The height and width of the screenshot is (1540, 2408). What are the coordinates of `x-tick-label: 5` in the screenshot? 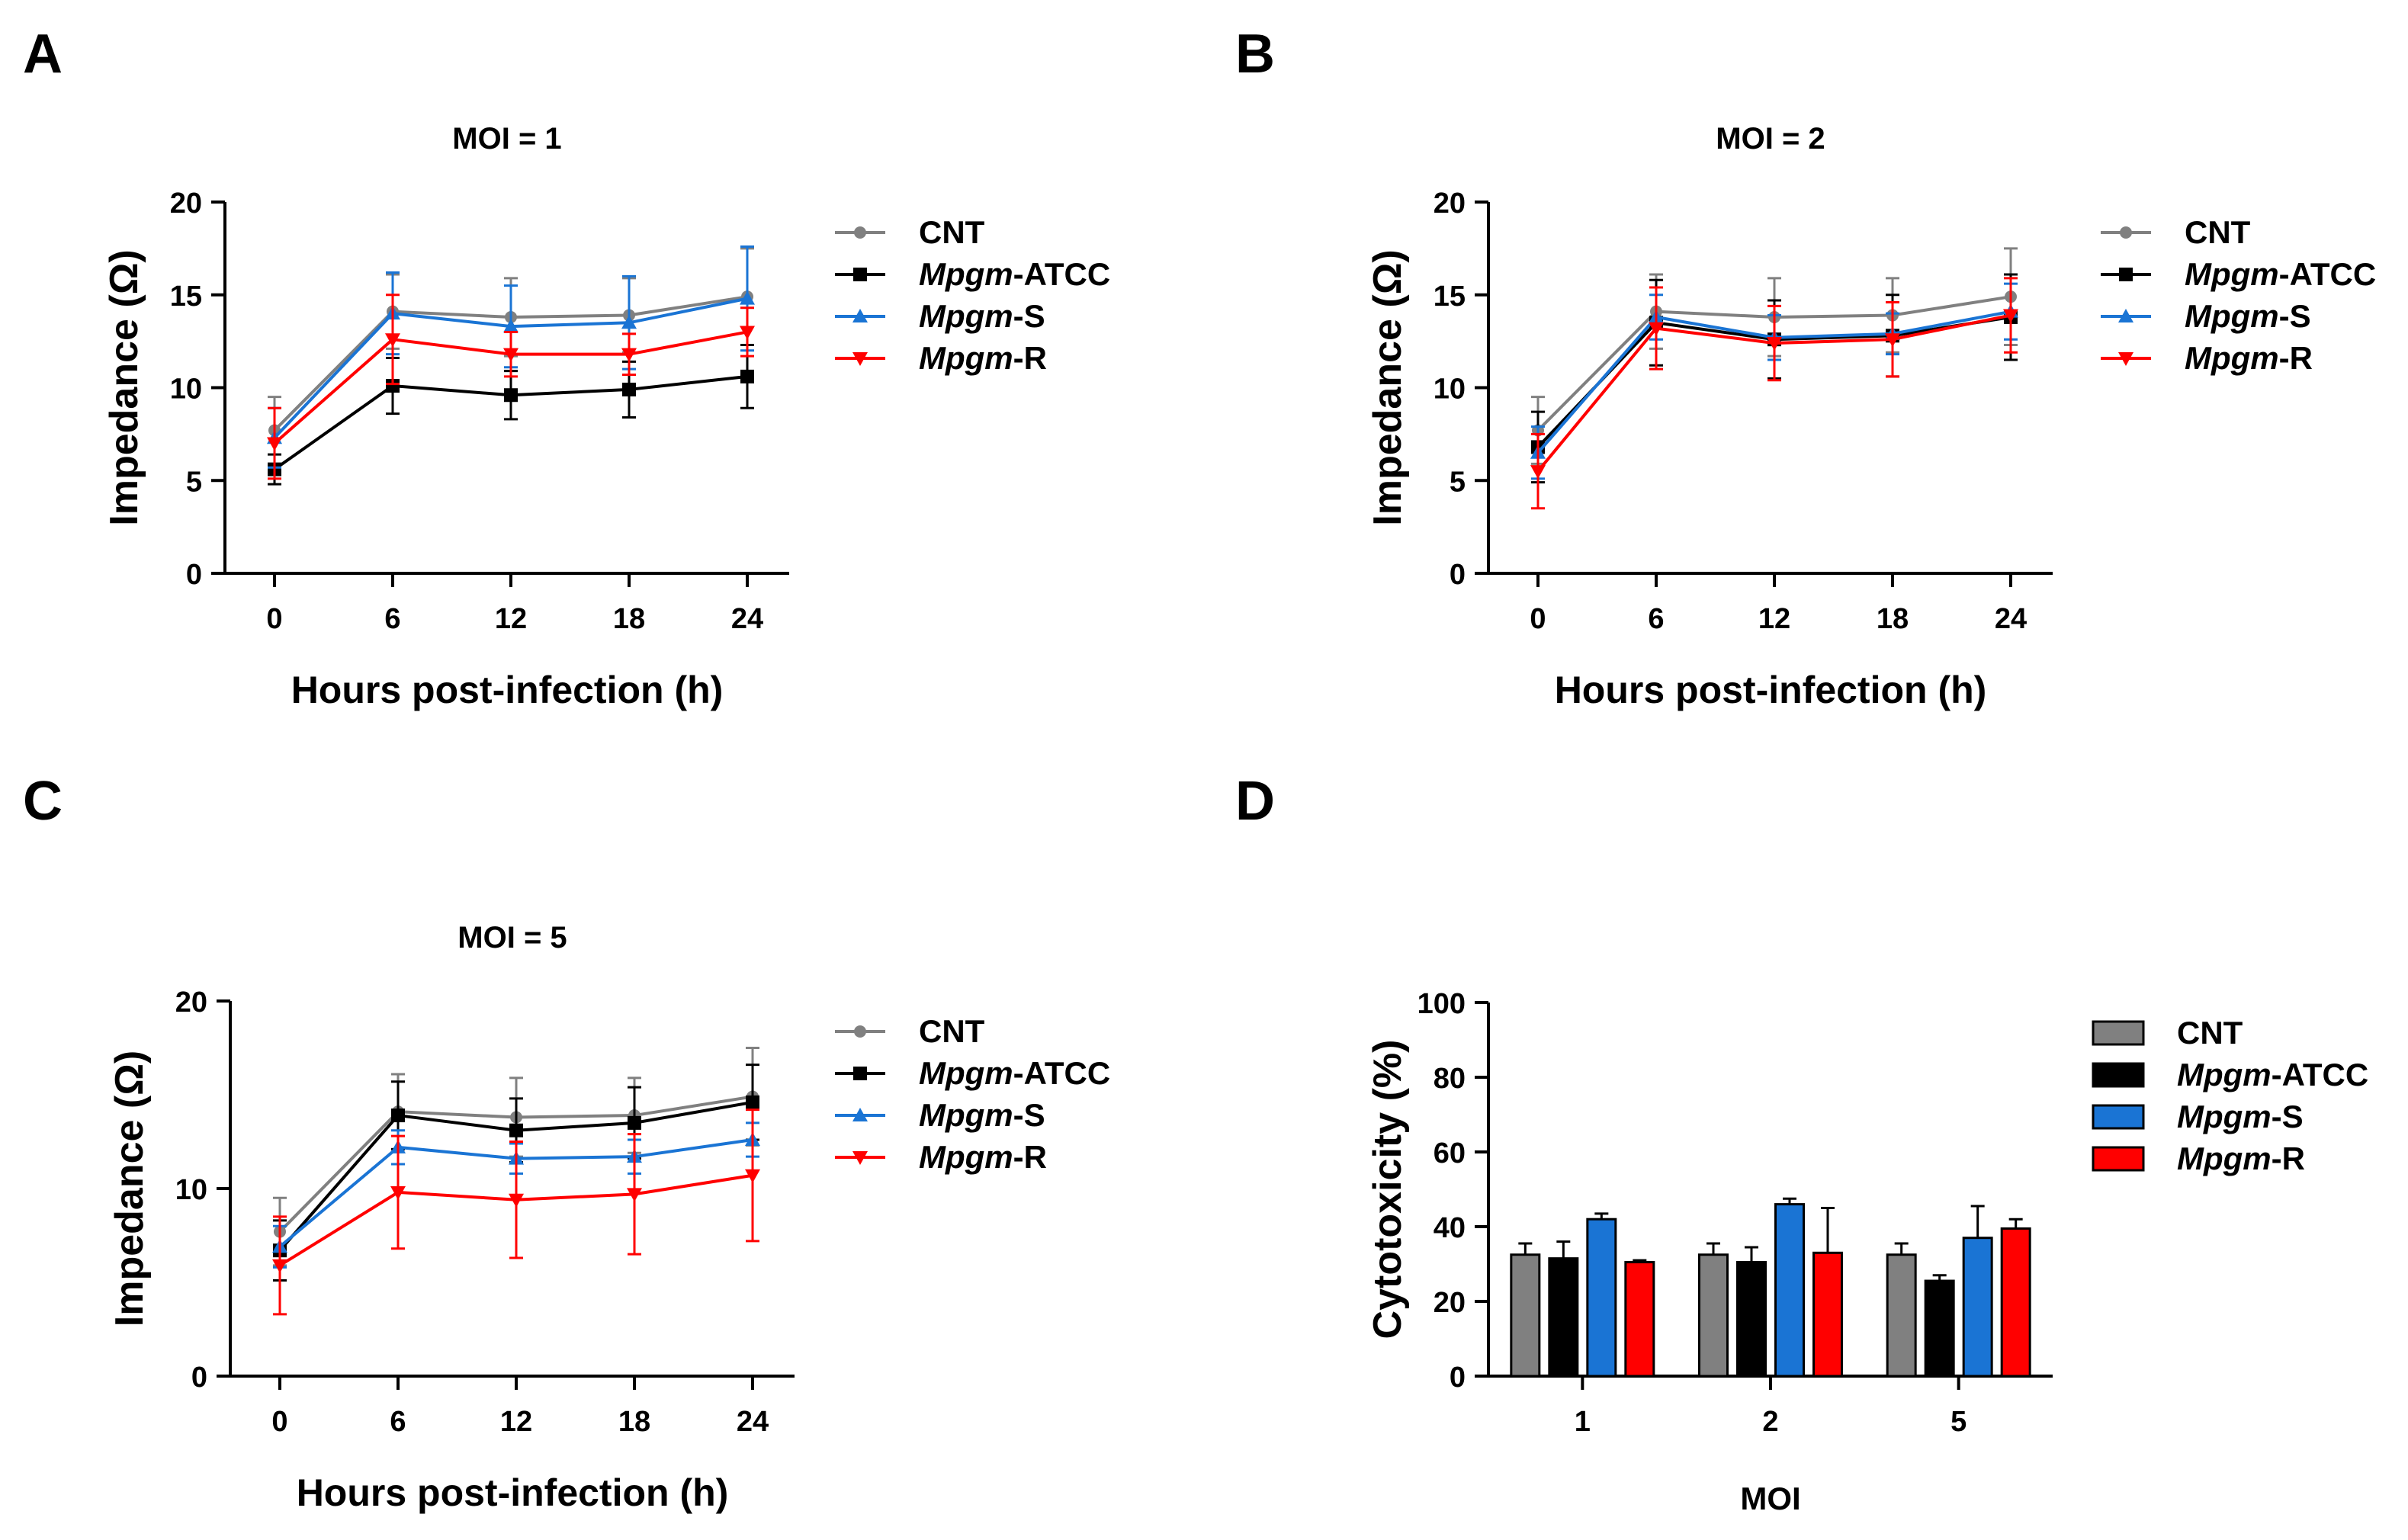 It's located at (1959, 1422).